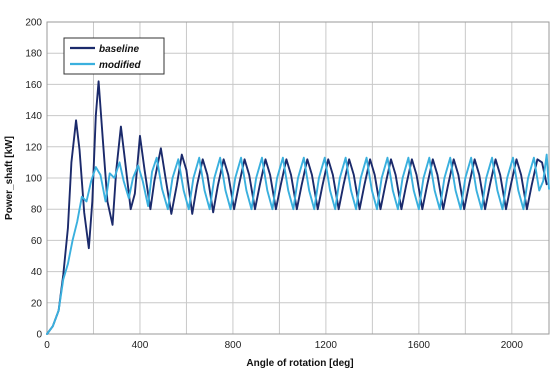 The width and height of the screenshot is (555, 371). I want to click on legend-box, so click(114, 56).